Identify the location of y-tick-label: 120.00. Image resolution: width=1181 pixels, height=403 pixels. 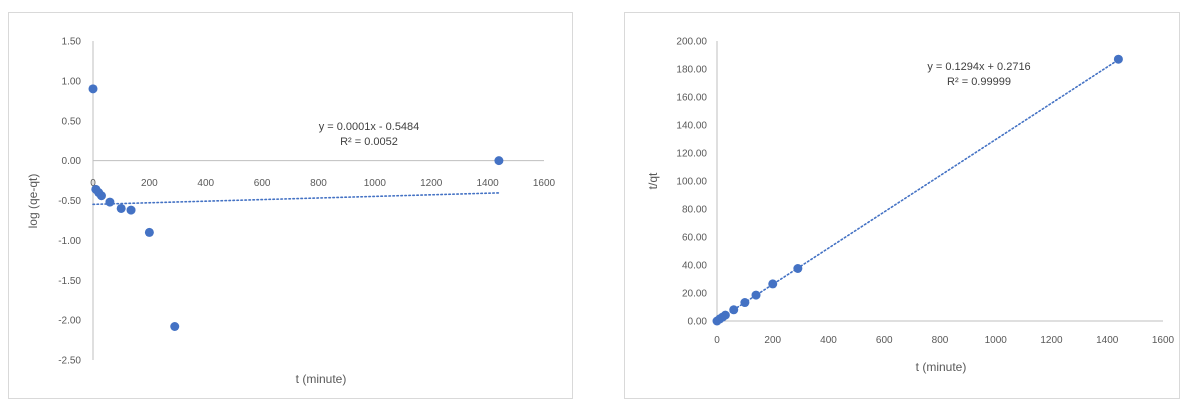
(691, 154).